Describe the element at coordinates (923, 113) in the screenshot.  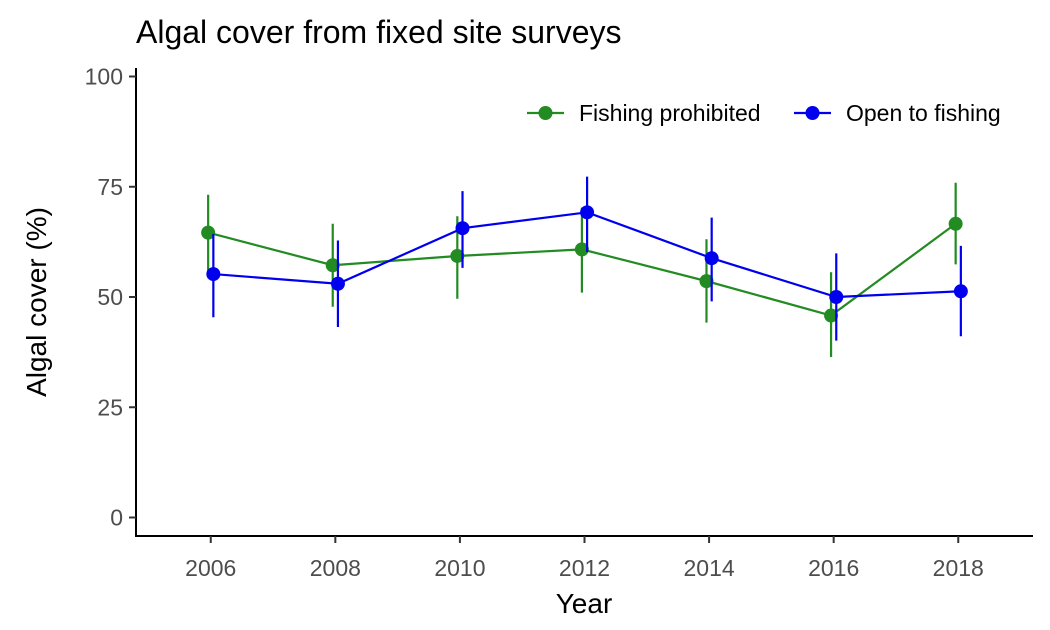
I see `legend-label-open-to-fishing: Open to fishing` at that location.